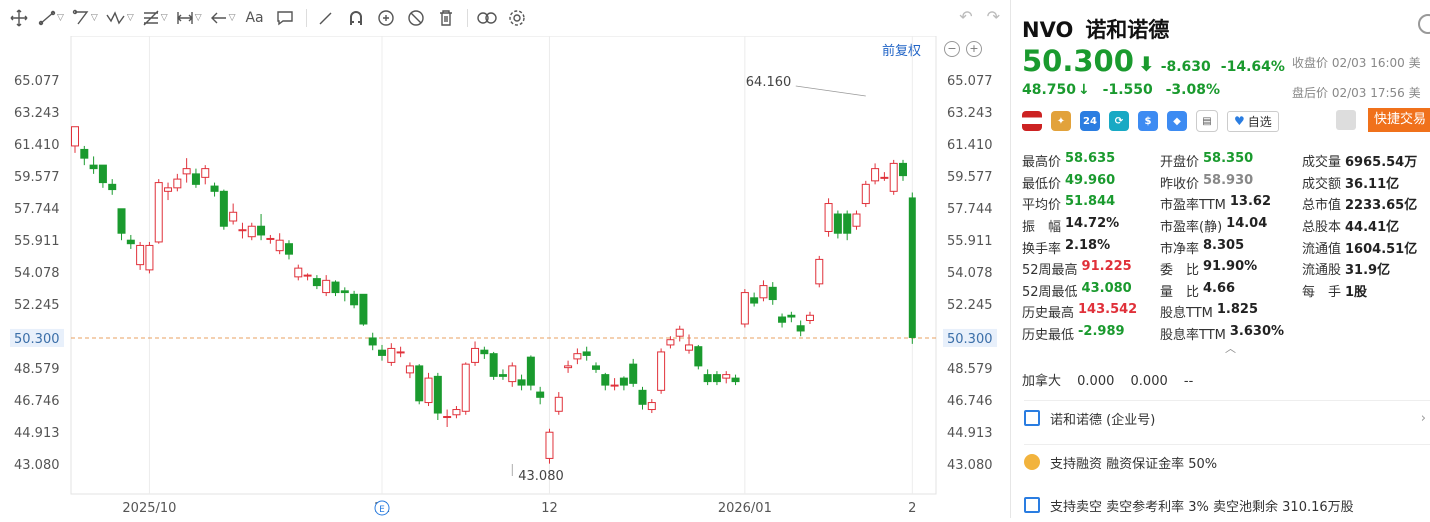  What do you see at coordinates (1356, 93) in the screenshot?
I see `after-hours-time-label: 盘后价 02/03 17:56 美` at bounding box center [1356, 93].